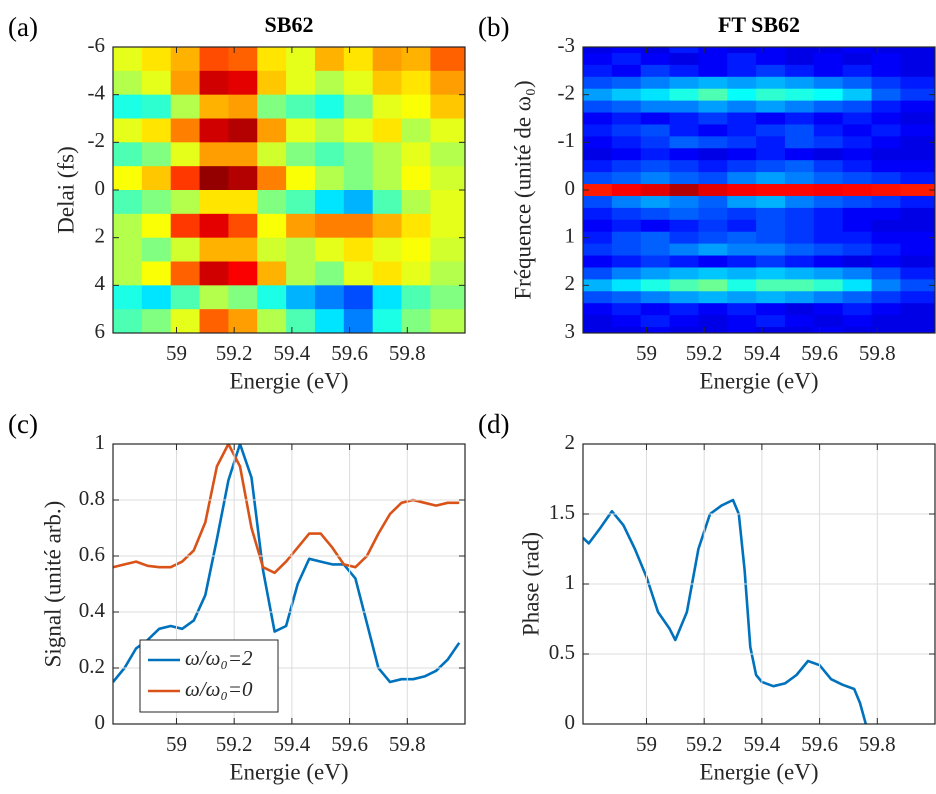  What do you see at coordinates (100, 331) in the screenshot?
I see `y-tick-label: 6` at bounding box center [100, 331].